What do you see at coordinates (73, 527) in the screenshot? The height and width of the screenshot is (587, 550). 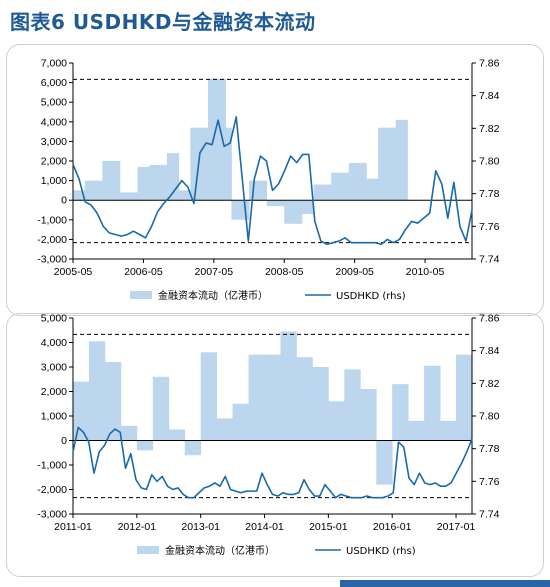 I see `x-tick-label: 2011-01` at bounding box center [73, 527].